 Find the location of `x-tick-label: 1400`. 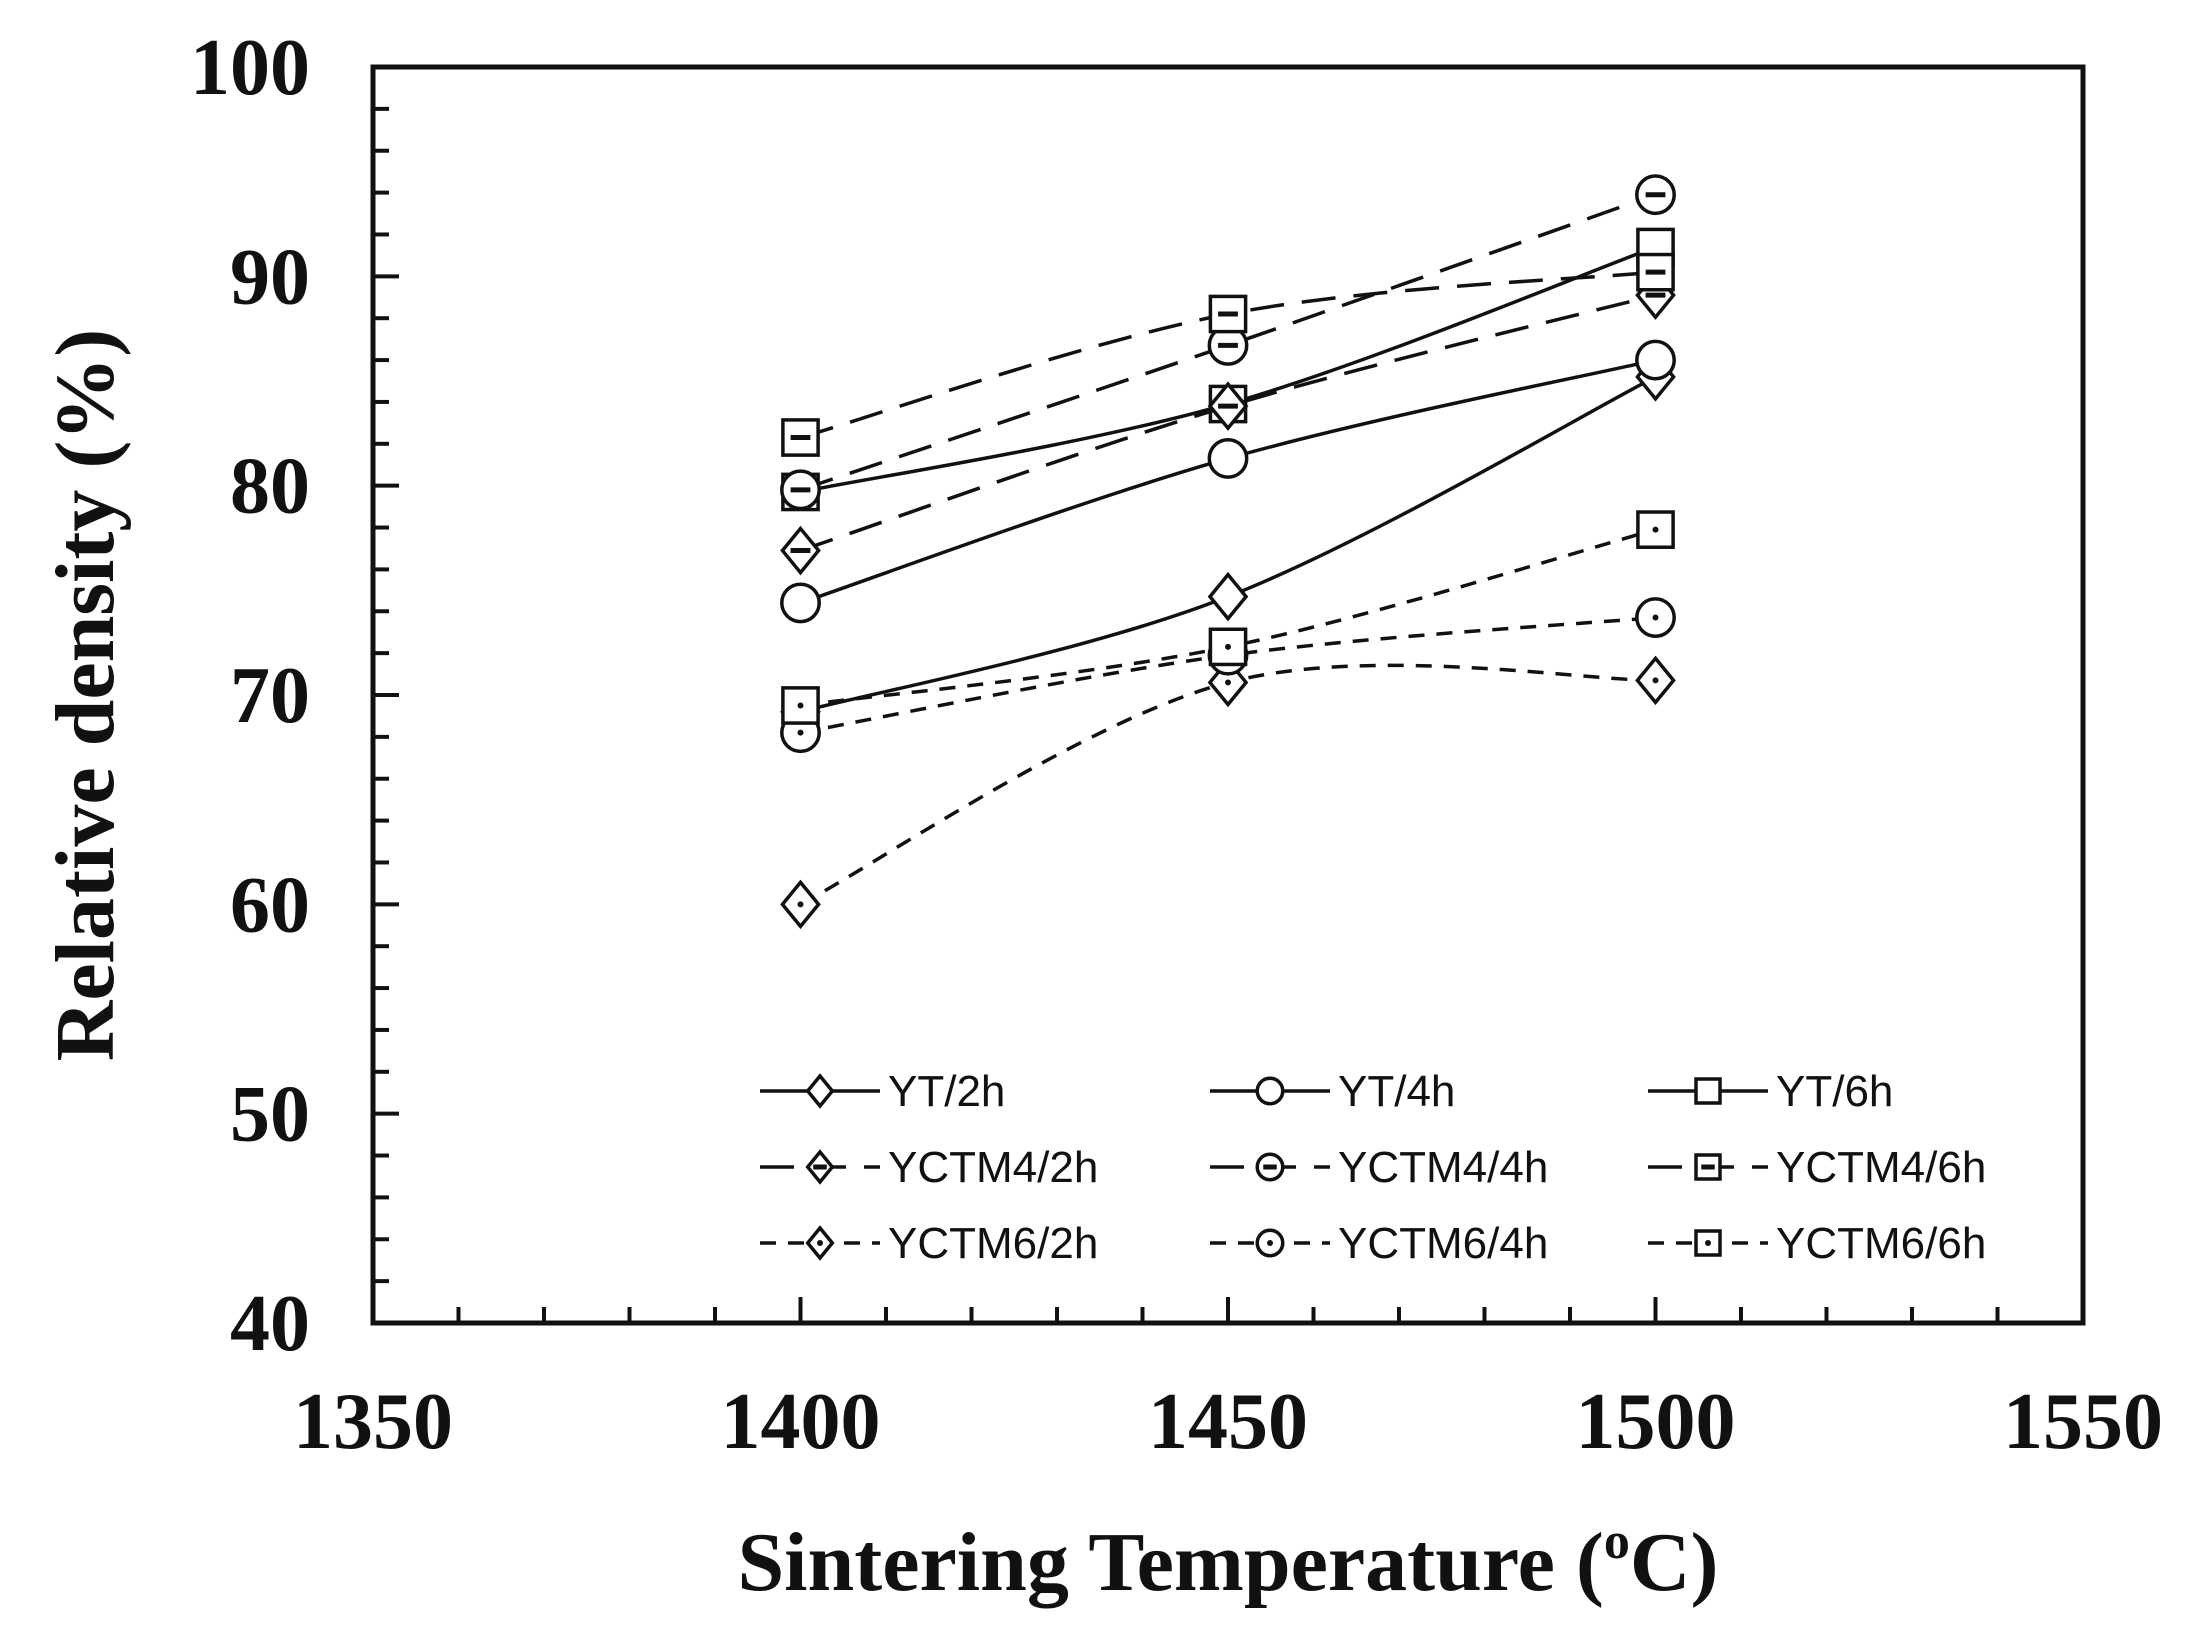

x-tick-label: 1400 is located at coordinates (801, 1422).